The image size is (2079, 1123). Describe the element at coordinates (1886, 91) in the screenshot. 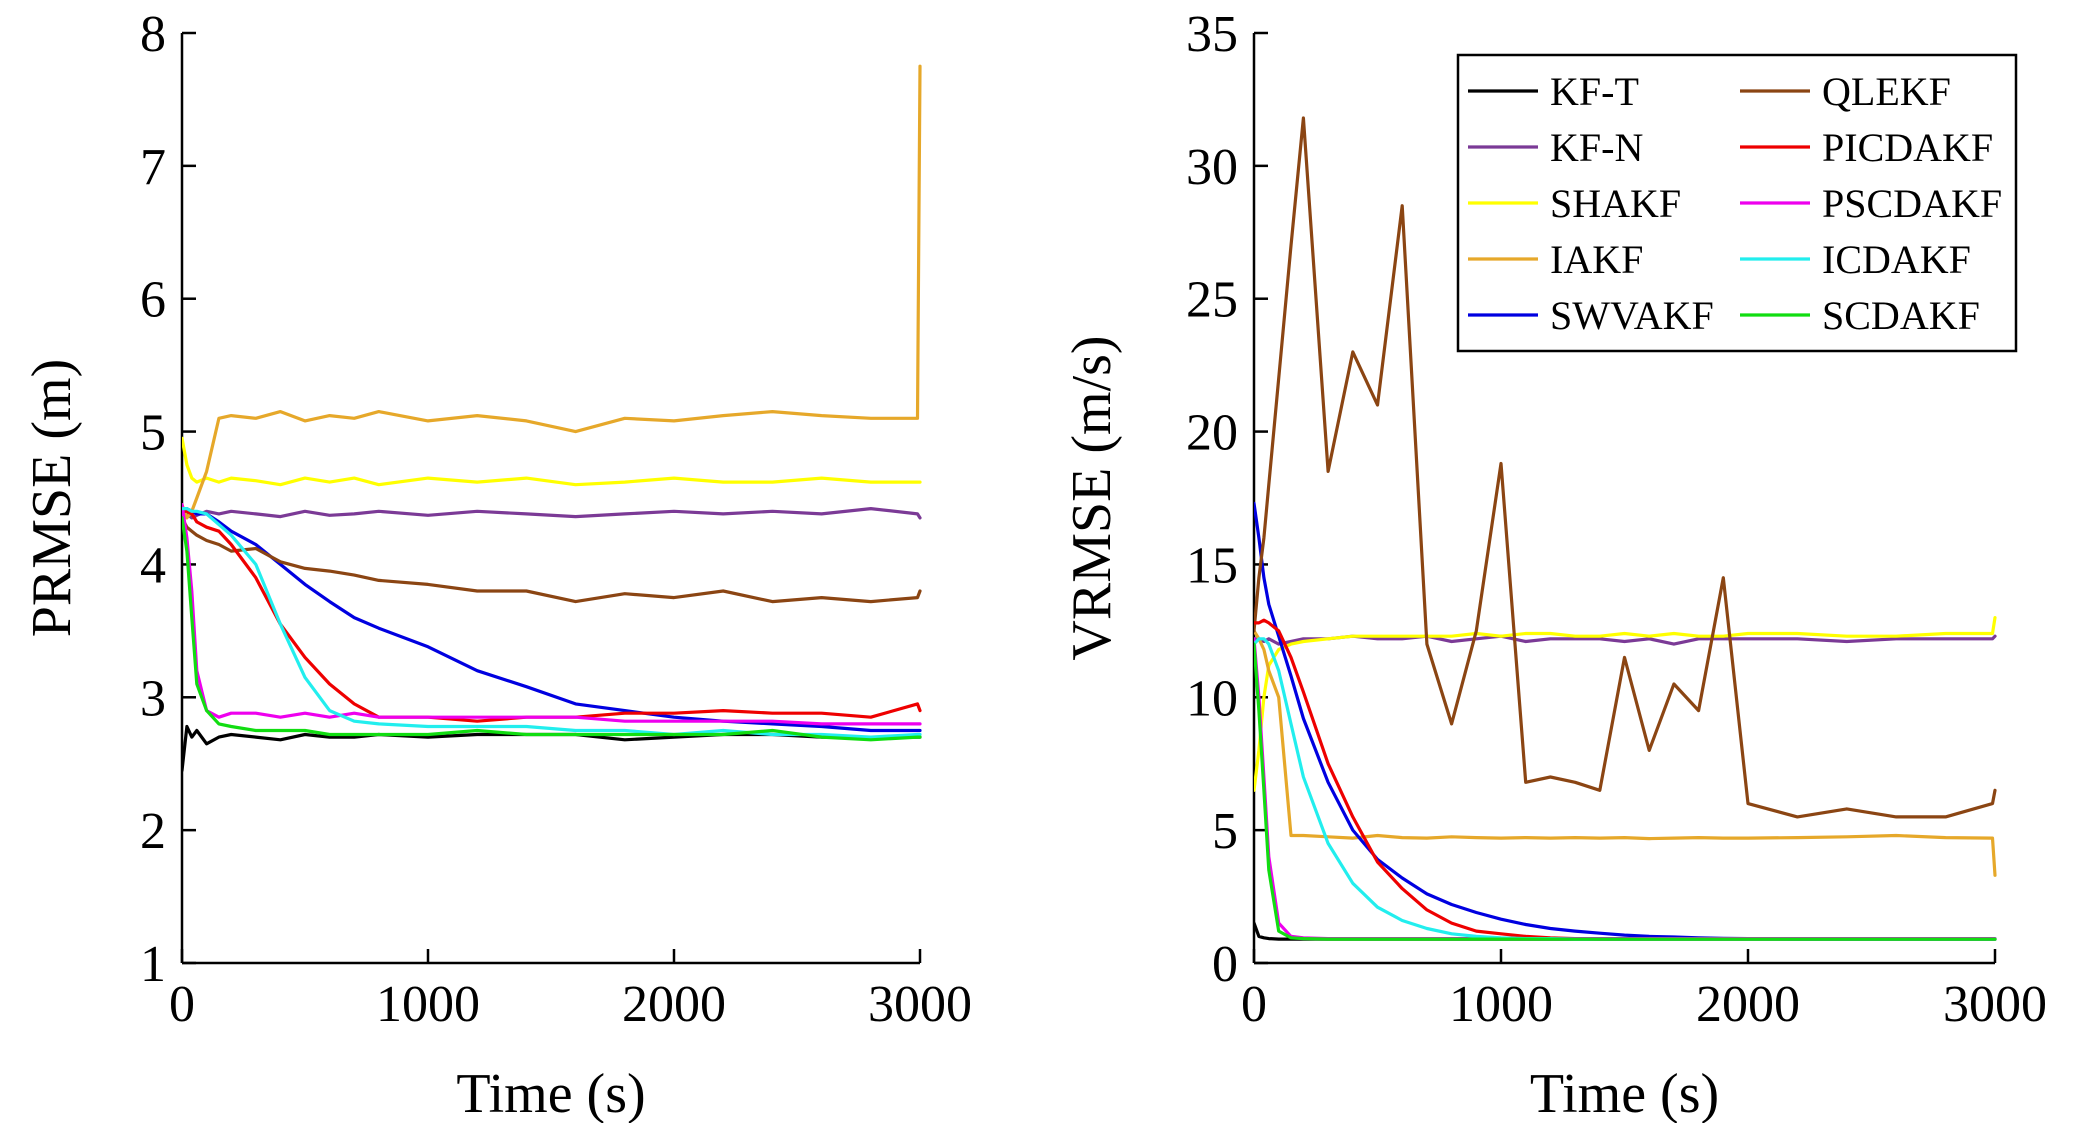

I see `legend-label-qlekf: QLEKF` at that location.